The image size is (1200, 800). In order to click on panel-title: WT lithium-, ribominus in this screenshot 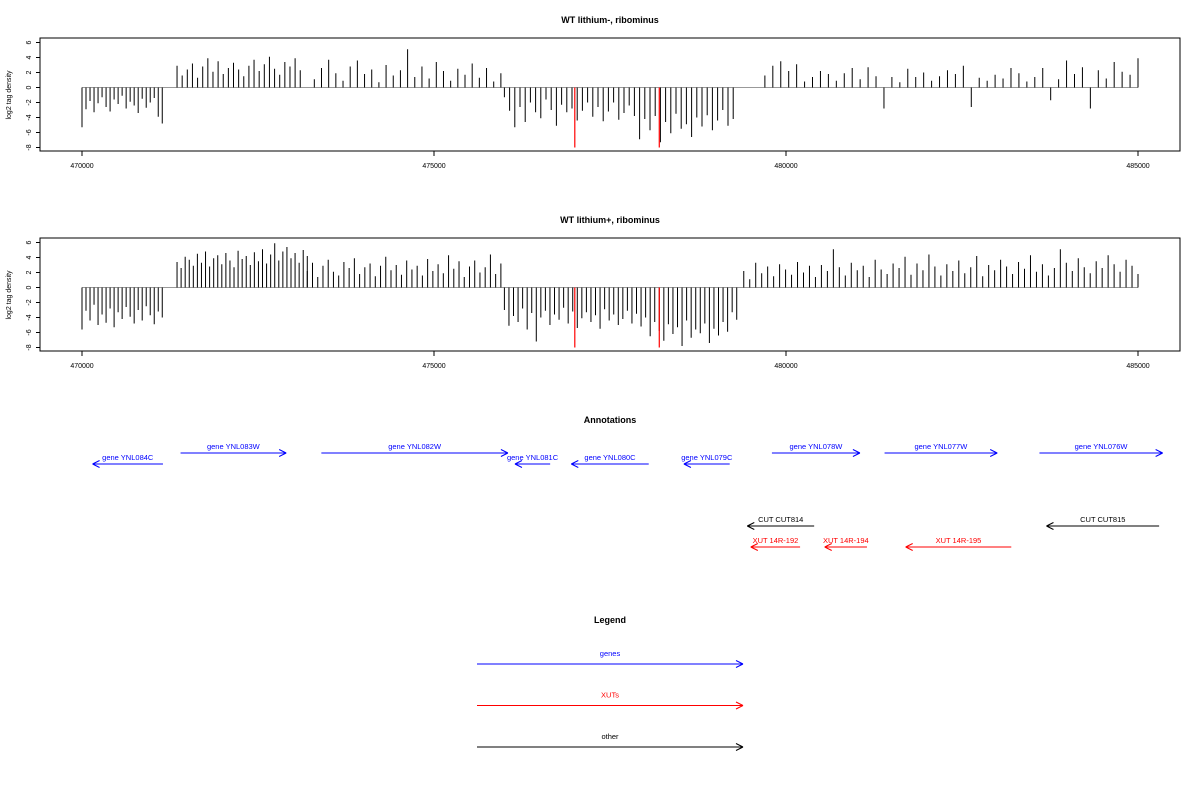, I will do `click(610, 20)`.